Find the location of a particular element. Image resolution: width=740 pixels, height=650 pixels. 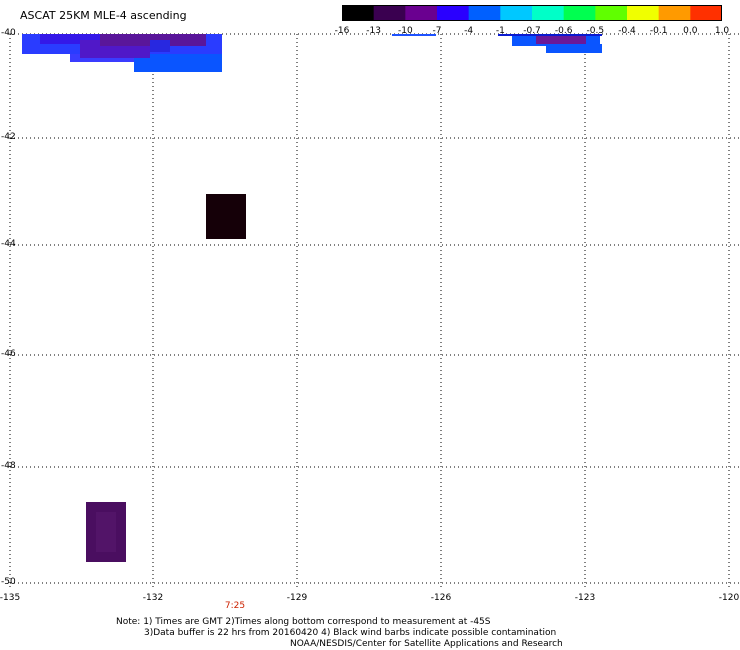

colorbar-label: -0.1 is located at coordinates (658, 31).